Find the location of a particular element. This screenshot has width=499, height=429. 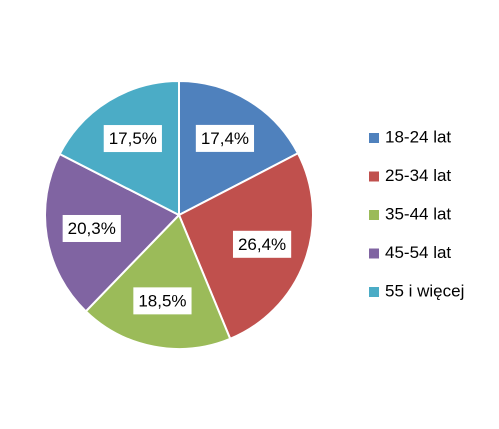

data-label-text: 17,4% is located at coordinates (225, 138).